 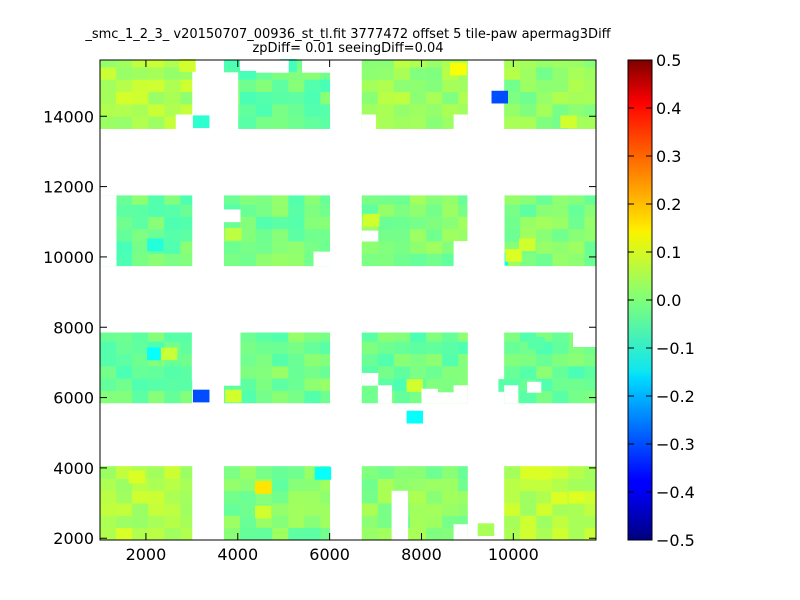 What do you see at coordinates (68, 187) in the screenshot?
I see `y-tick-label: 12000` at bounding box center [68, 187].